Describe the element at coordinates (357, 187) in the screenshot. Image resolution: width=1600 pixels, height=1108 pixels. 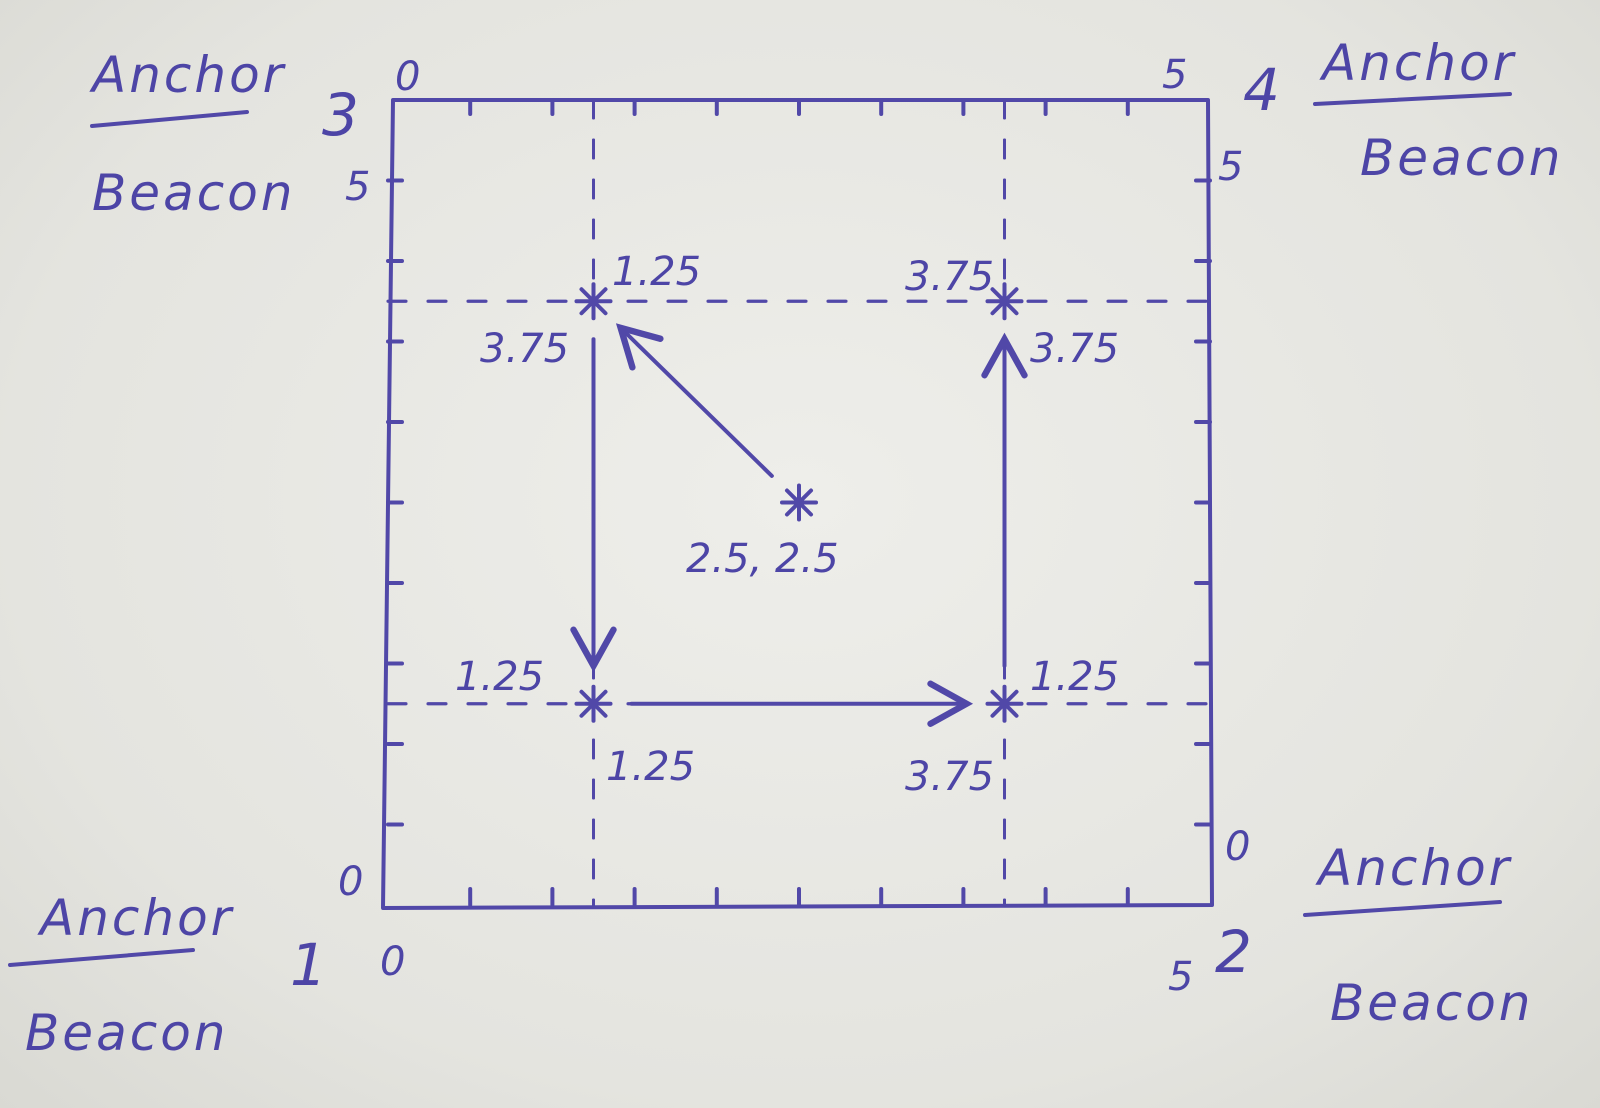
I see `top-left-y-label: 5` at that location.